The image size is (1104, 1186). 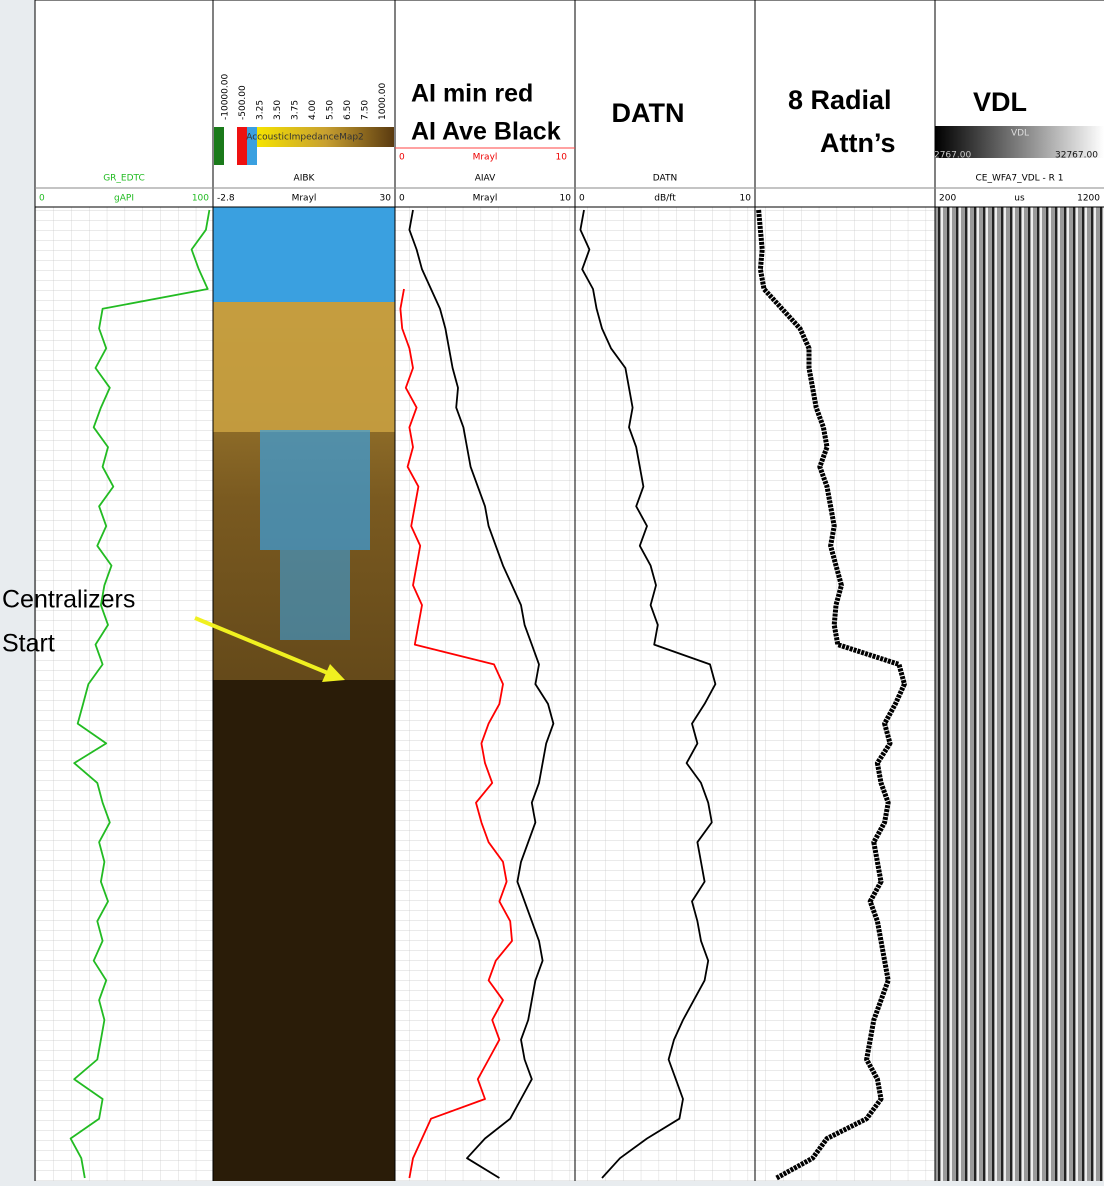 What do you see at coordinates (226, 97) in the screenshot?
I see `map-label: -10000.00` at bounding box center [226, 97].